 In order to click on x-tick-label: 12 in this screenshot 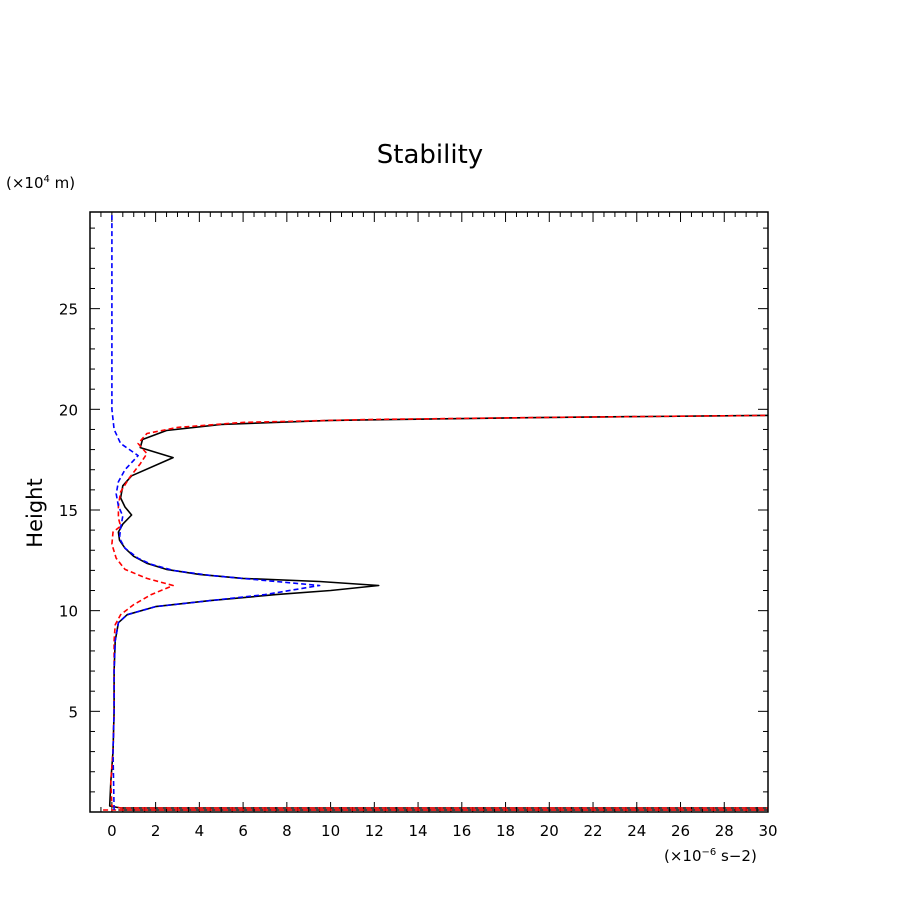, I will do `click(374, 831)`.